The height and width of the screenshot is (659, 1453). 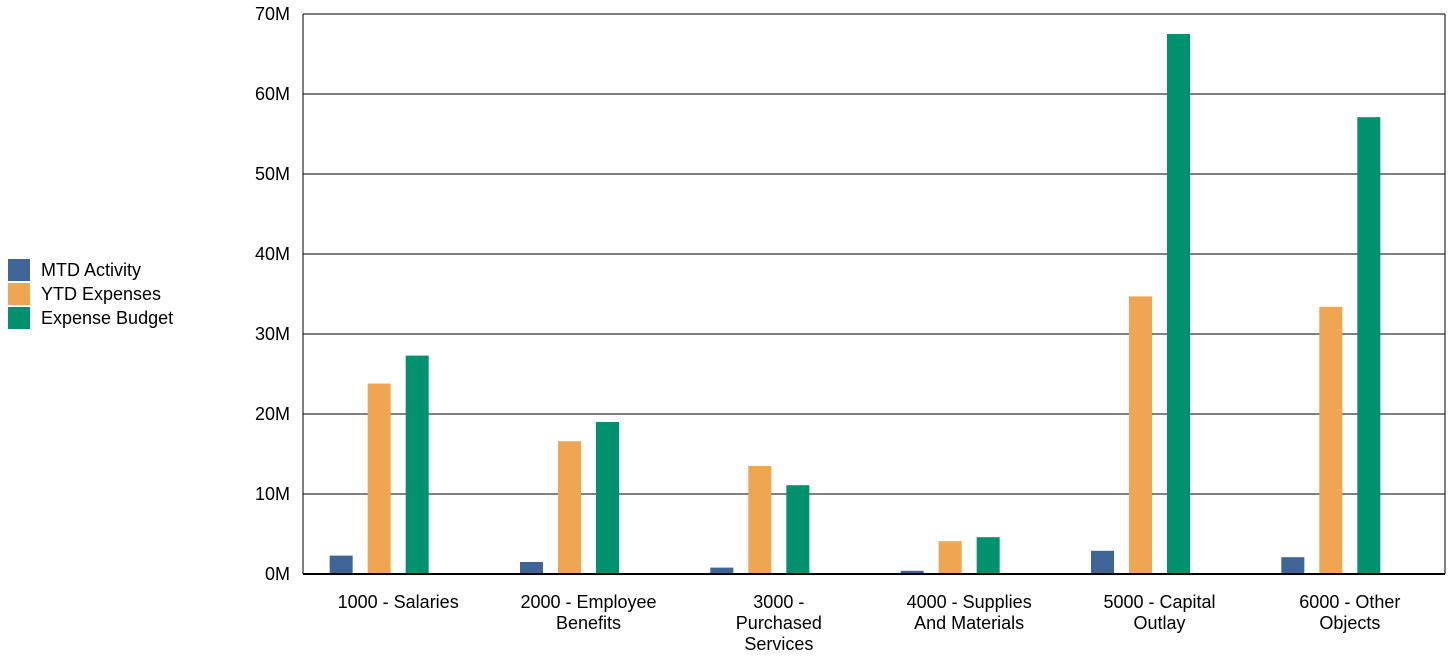 I want to click on x-category-label: 1000 - Salaries, so click(x=398, y=602).